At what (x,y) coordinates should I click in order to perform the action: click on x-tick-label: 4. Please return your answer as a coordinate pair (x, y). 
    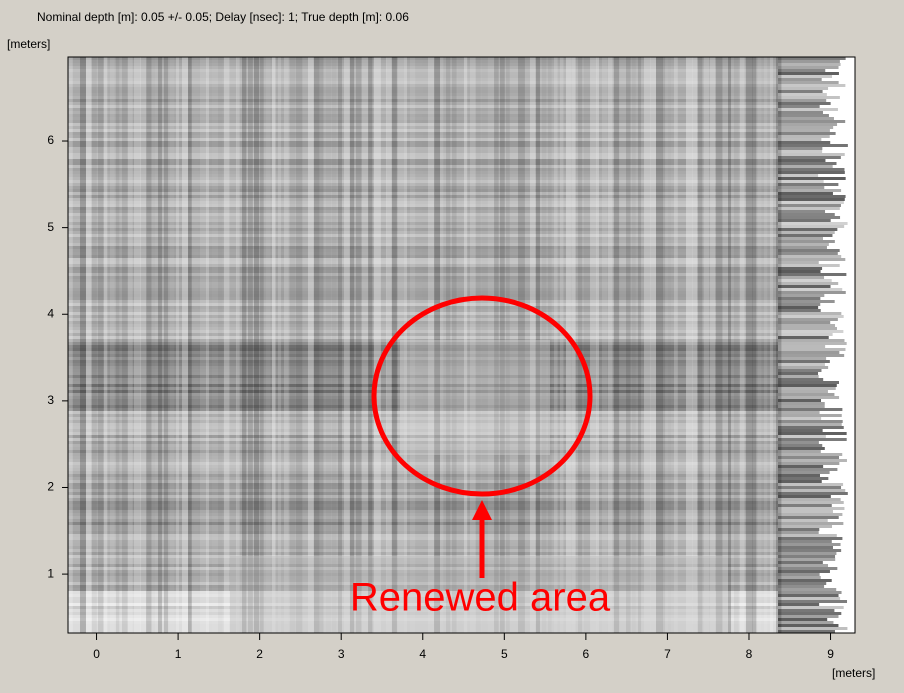
    Looking at the image, I should click on (422, 654).